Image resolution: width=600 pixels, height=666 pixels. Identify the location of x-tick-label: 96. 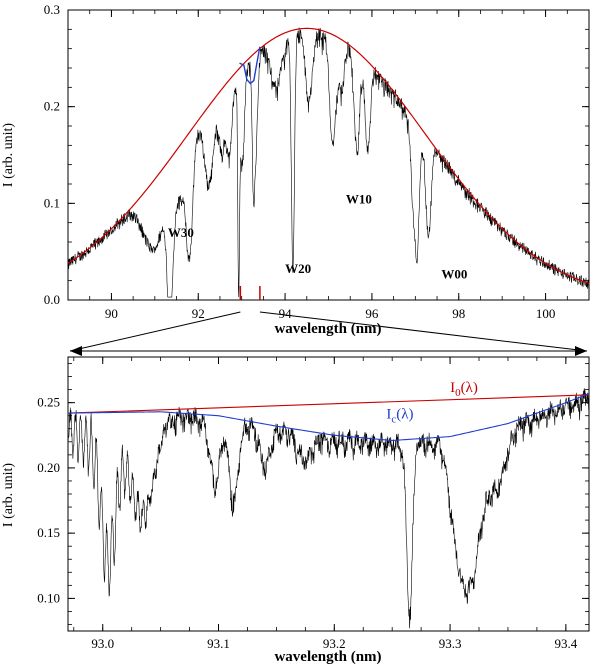
(372, 313).